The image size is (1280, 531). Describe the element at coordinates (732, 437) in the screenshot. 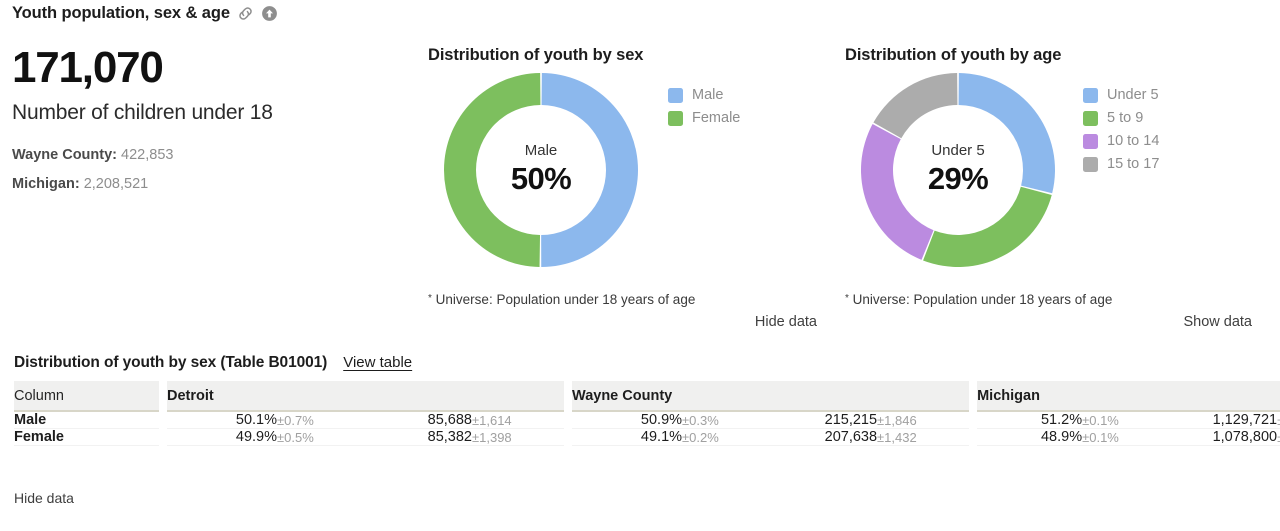

I see `wayne-pct-moe: ±0.2%` at that location.